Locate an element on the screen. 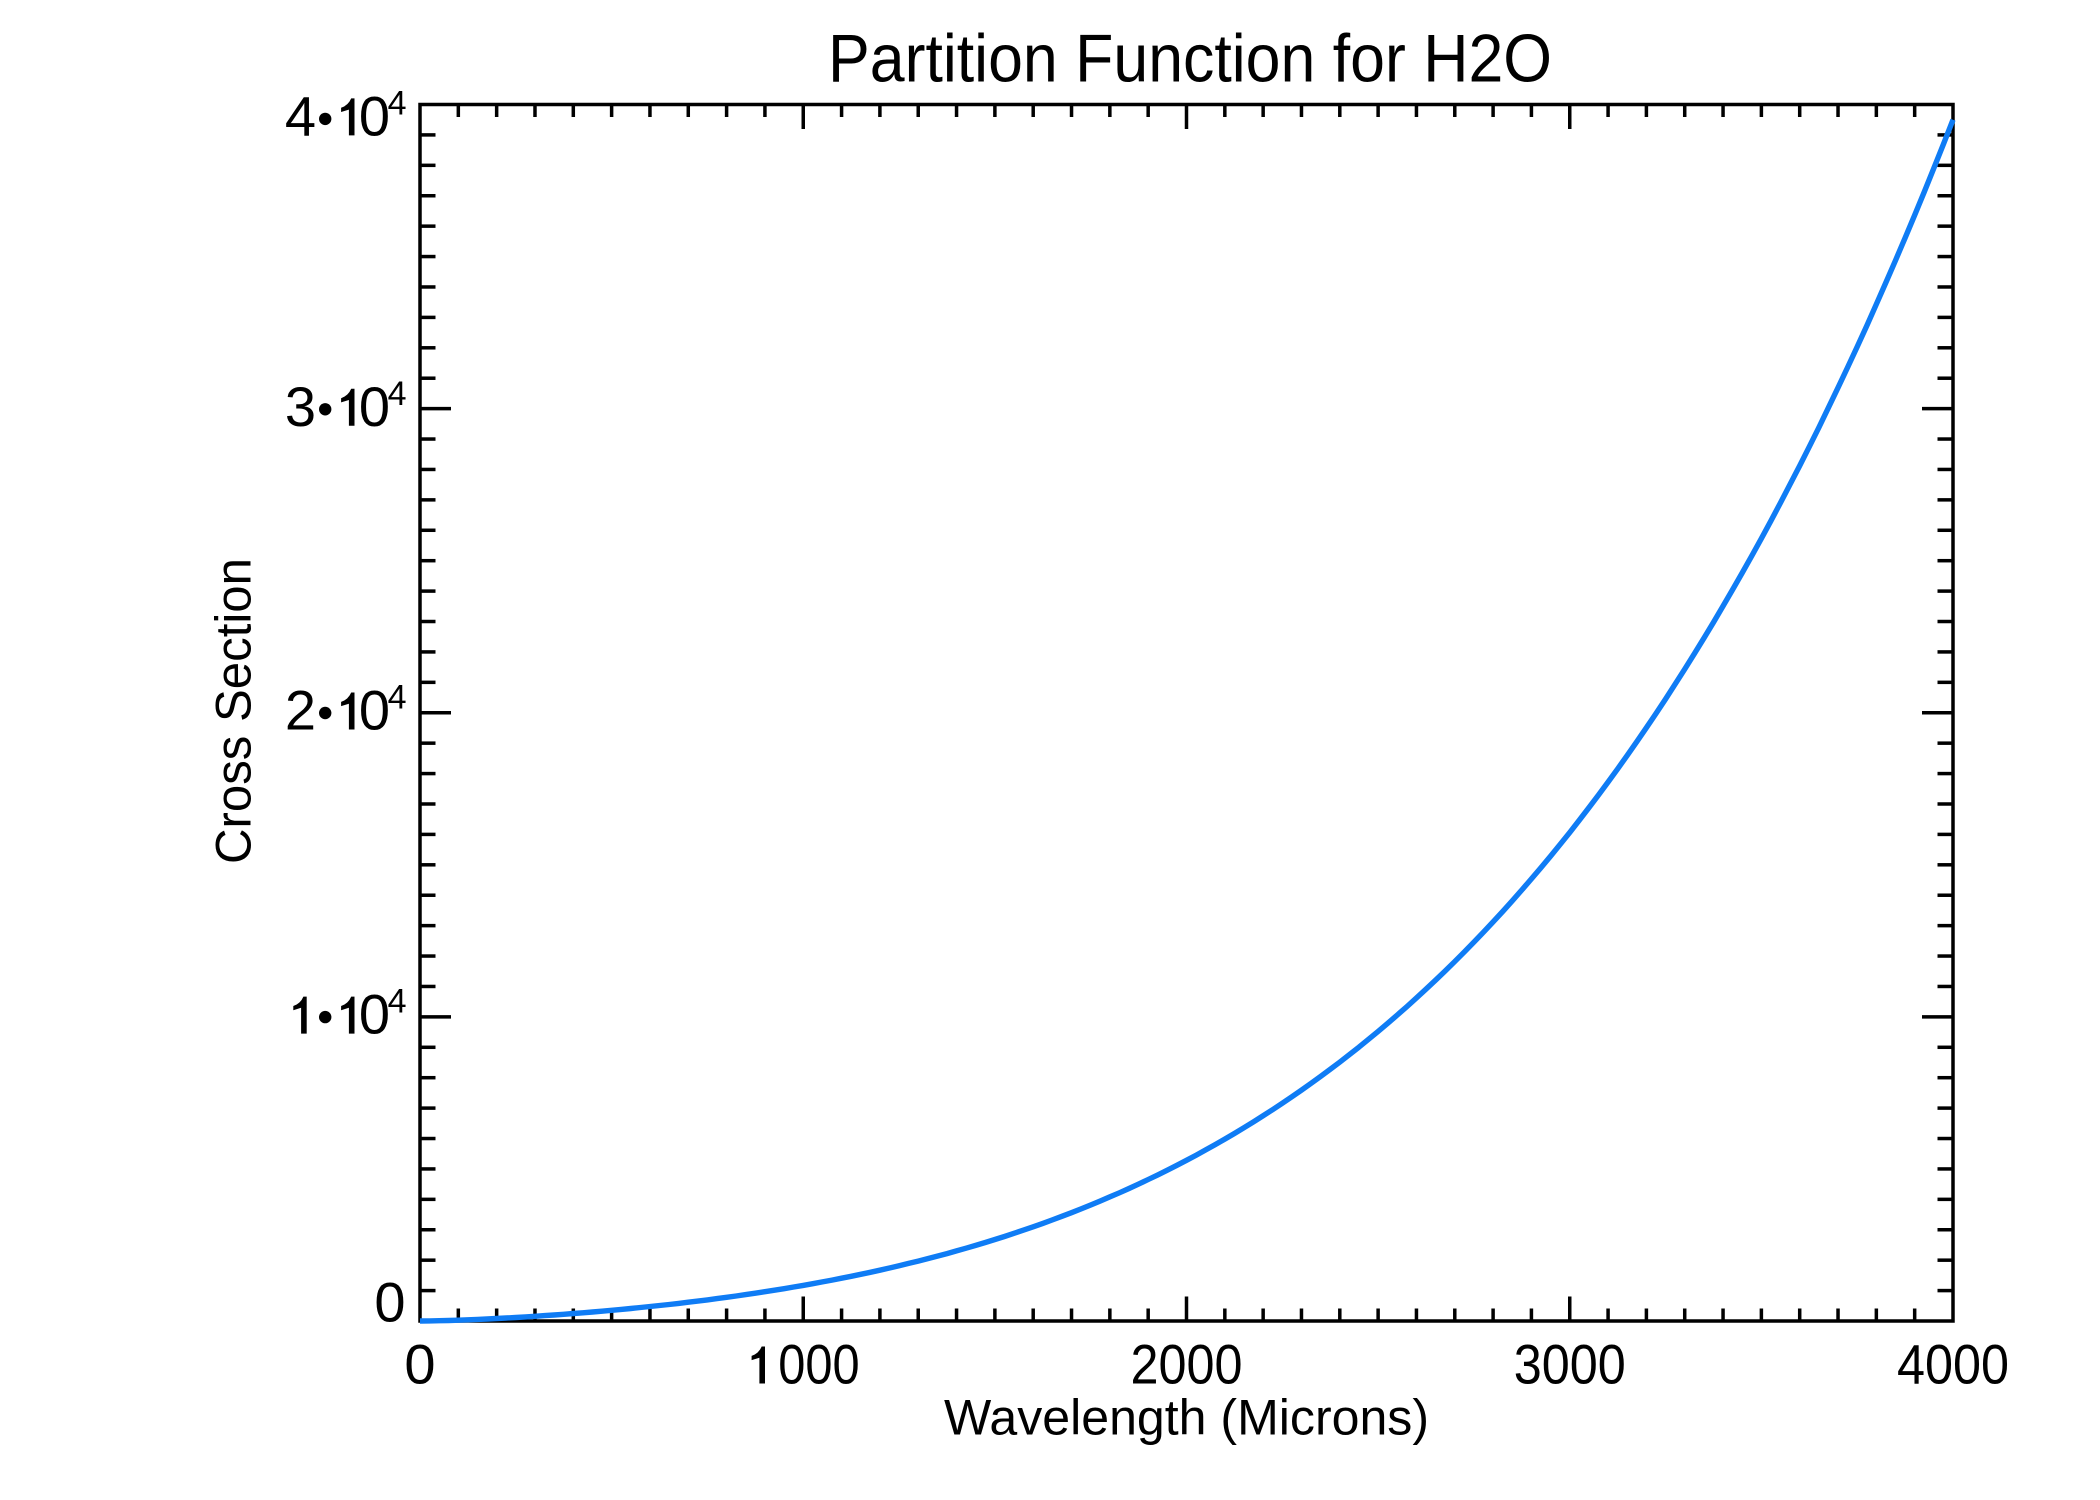  svg-text: 2 is located at coordinates (300, 710).